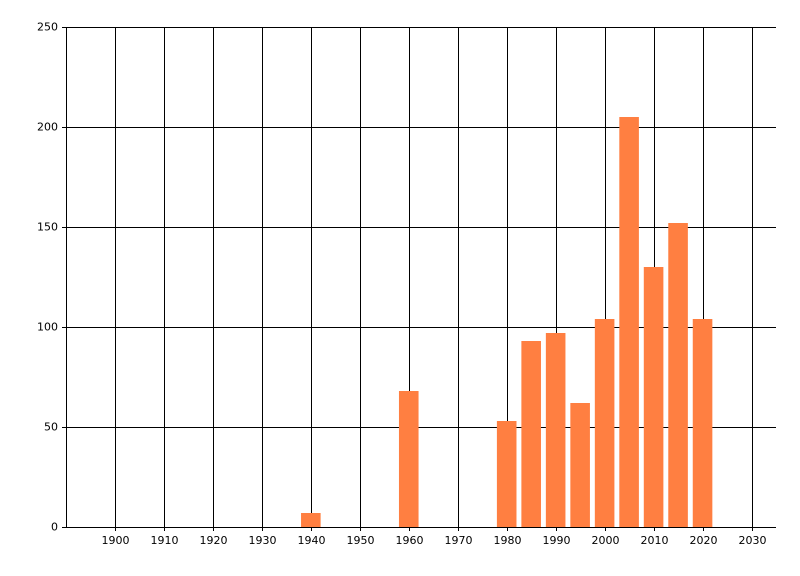 The image size is (800, 576). What do you see at coordinates (214, 540) in the screenshot?
I see `x-tick-label: 1920` at bounding box center [214, 540].